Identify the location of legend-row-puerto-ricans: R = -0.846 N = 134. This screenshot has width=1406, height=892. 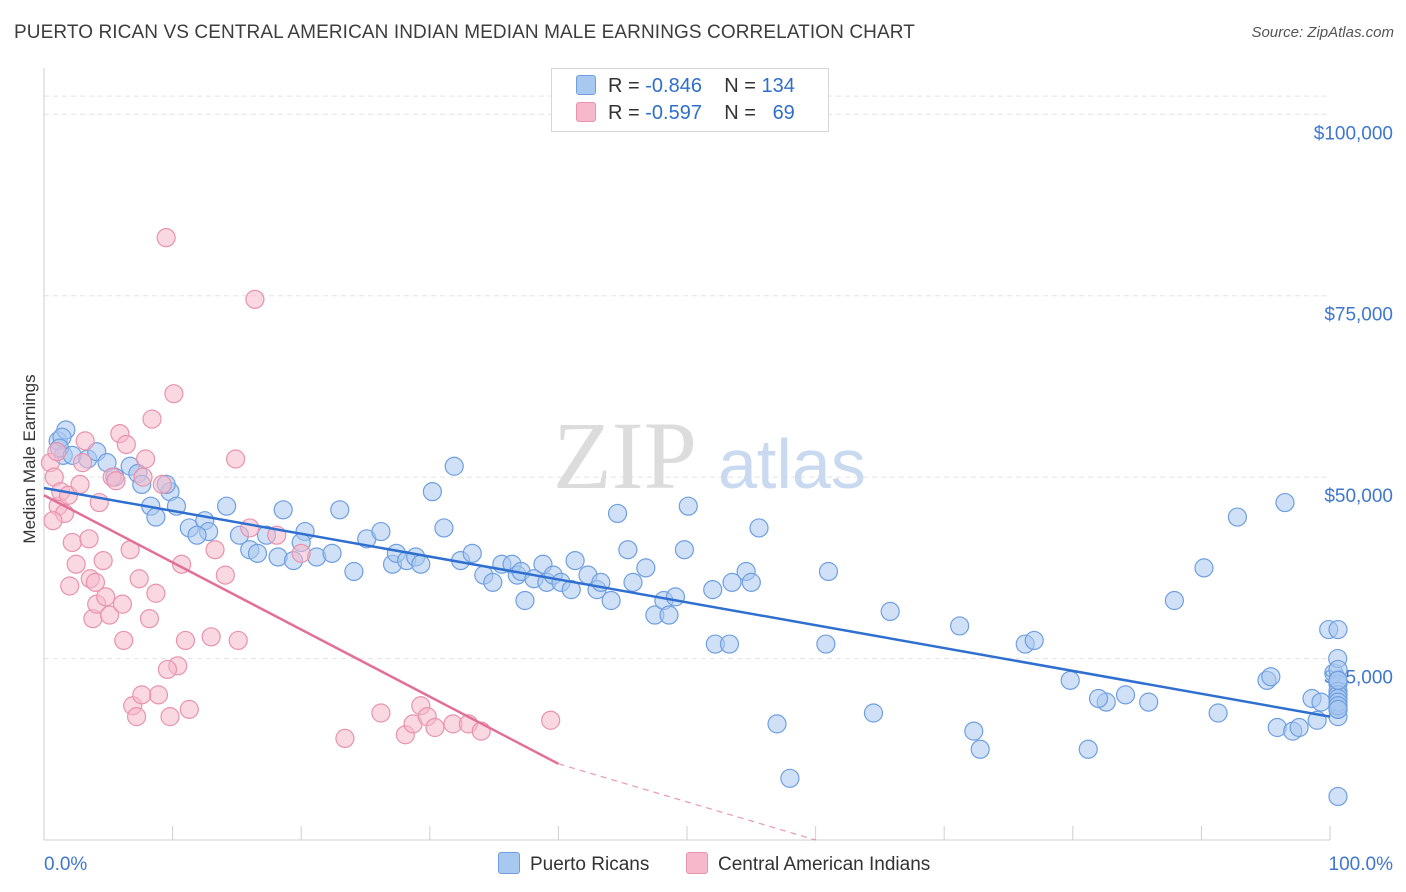
(685, 87).